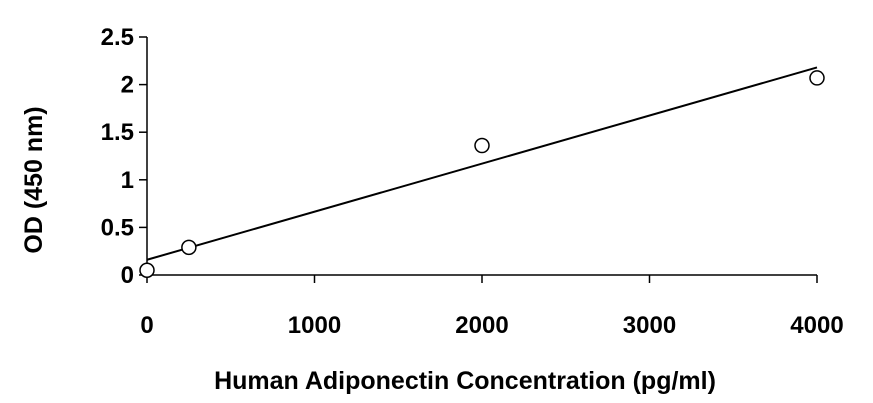 Image resolution: width=873 pixels, height=403 pixels. Describe the element at coordinates (127, 180) in the screenshot. I see `y-tick-label: 1` at that location.